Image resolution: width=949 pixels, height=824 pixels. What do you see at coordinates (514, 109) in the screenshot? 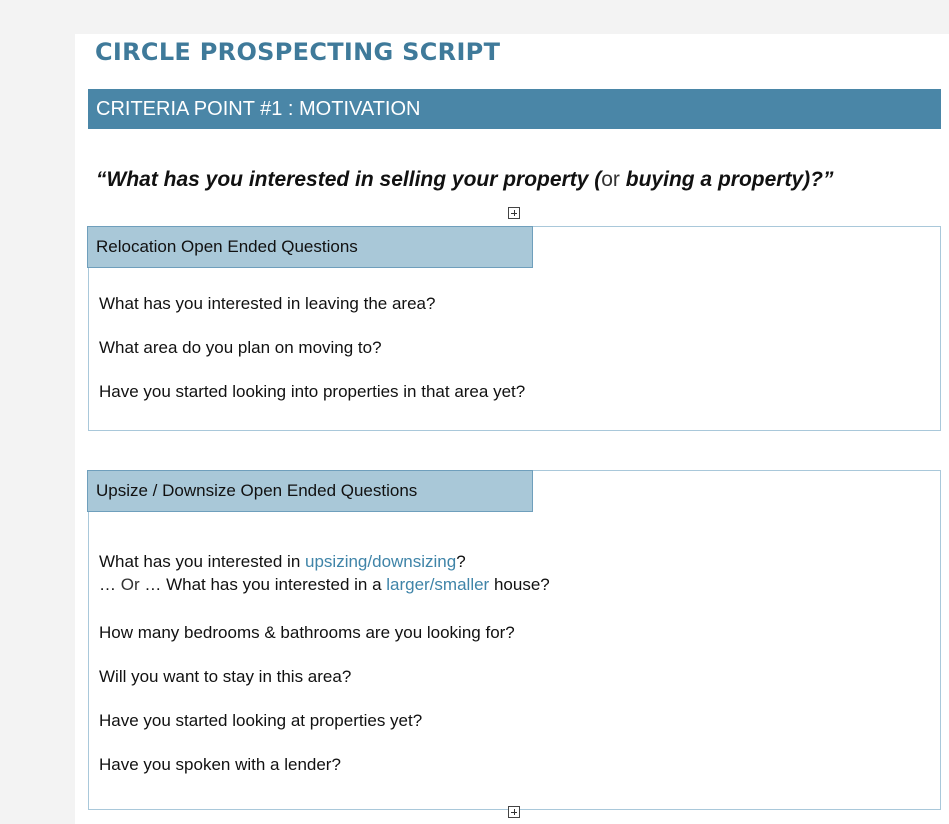
I see `section-header: CRITERIA POINT #1 : MOTIVATION` at bounding box center [514, 109].